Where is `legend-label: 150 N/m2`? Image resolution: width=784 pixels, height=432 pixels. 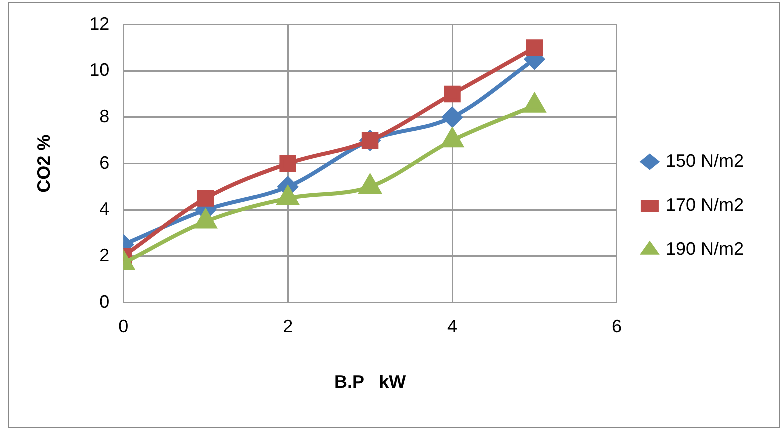
legend-label: 150 N/m2 is located at coordinates (705, 160).